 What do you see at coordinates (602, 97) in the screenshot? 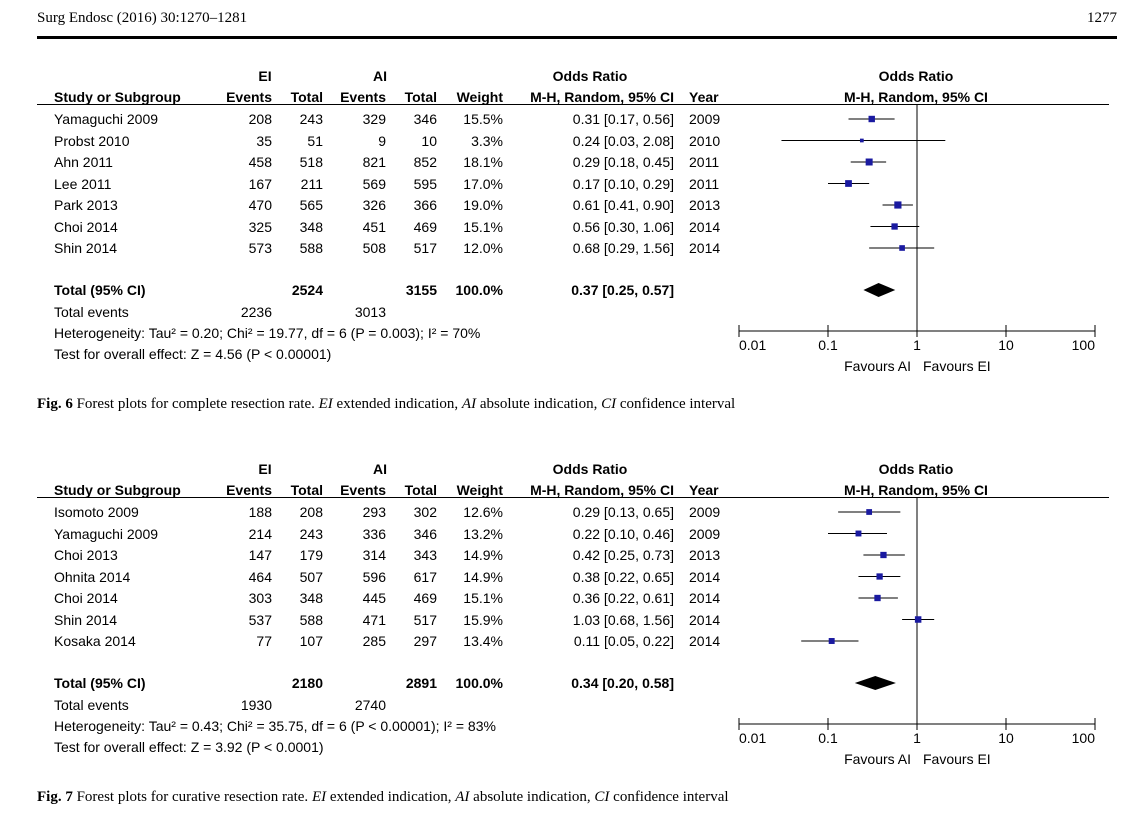
I see `col-method-header: M-H, Random, 95% CI` at bounding box center [602, 97].